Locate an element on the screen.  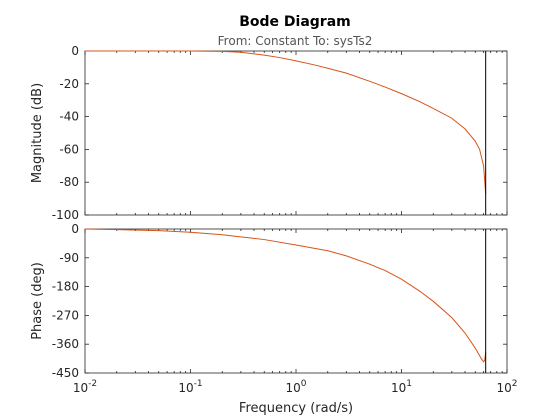
x-tick-exponent: 1 is located at coordinates (409, 384).